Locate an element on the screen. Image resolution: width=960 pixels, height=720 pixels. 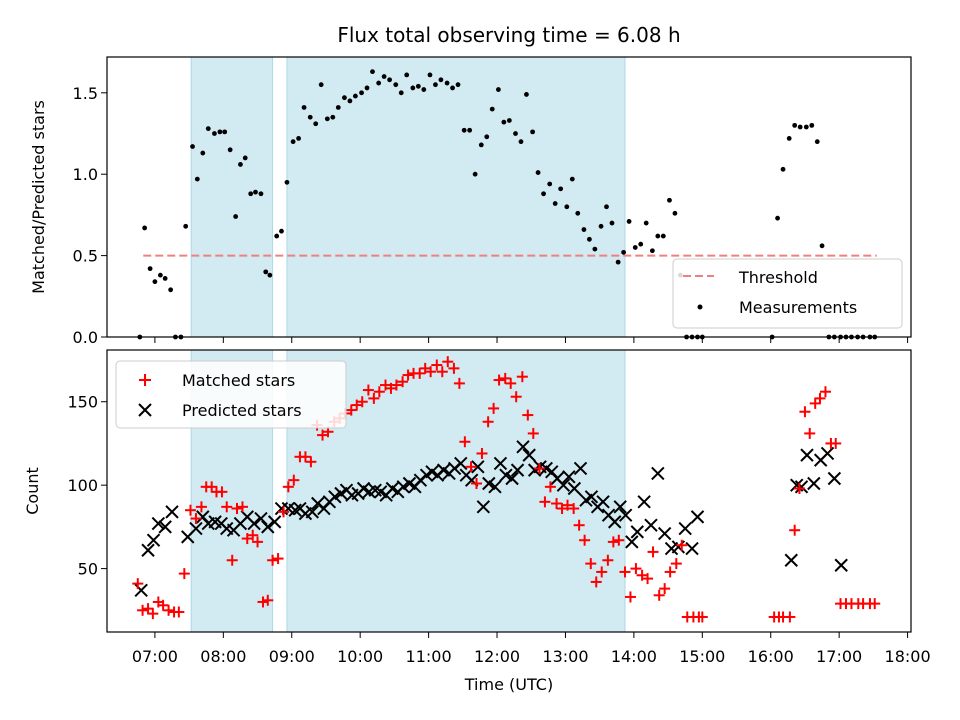
x-tick-label: 12:00 is located at coordinates (497, 656).